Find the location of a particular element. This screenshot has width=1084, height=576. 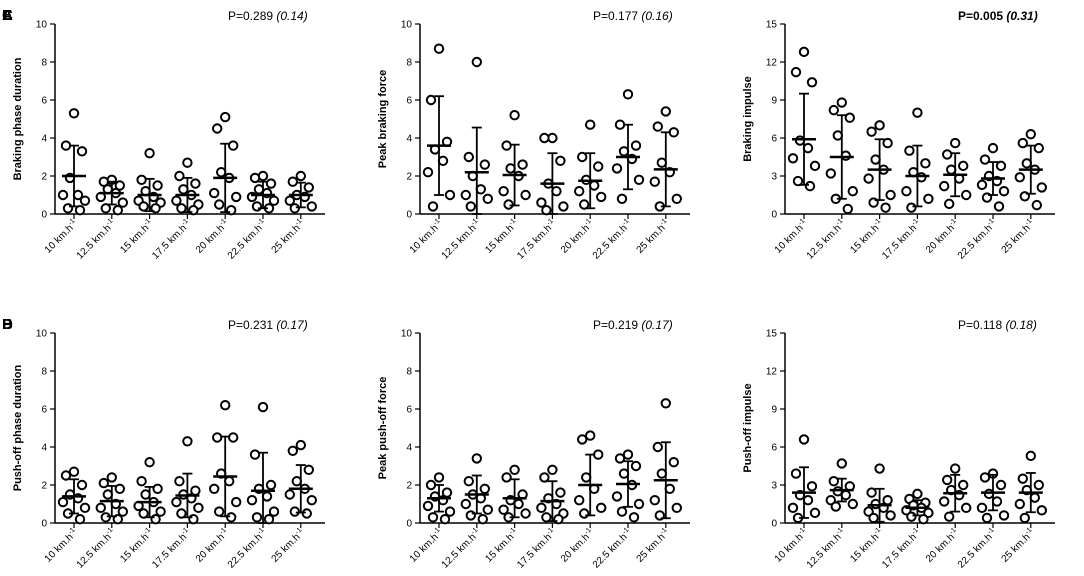

panel-e-category-label: 15 km.h-1 is located at coordinates (867, 237).